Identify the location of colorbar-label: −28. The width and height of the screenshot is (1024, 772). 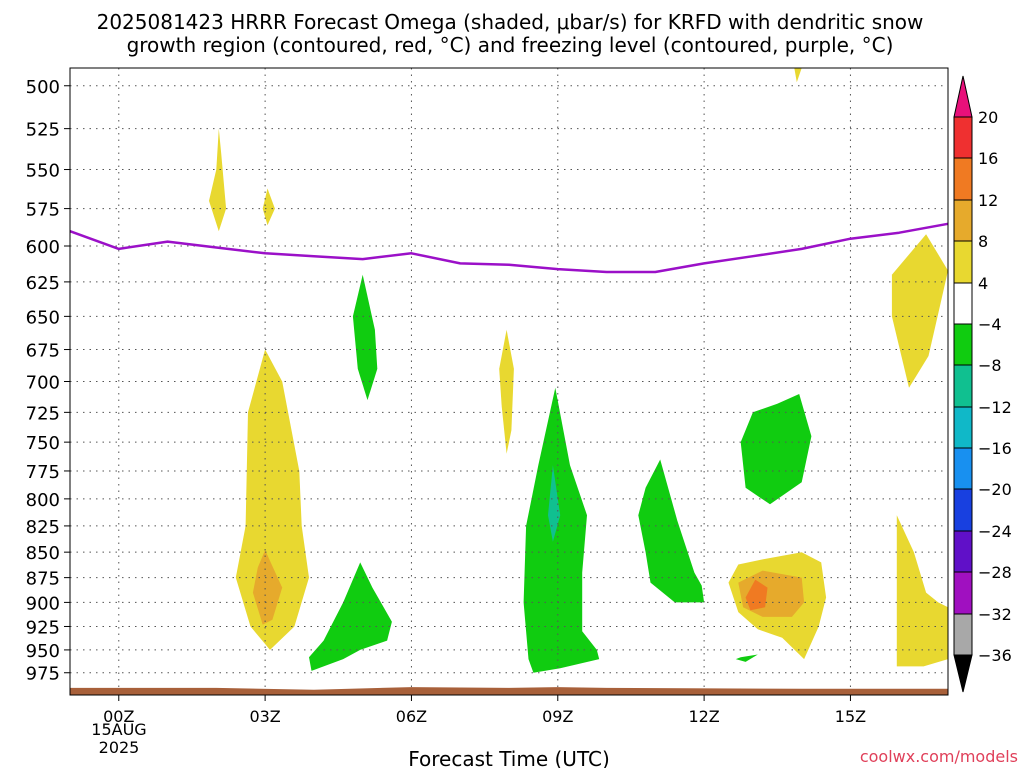
(995, 572).